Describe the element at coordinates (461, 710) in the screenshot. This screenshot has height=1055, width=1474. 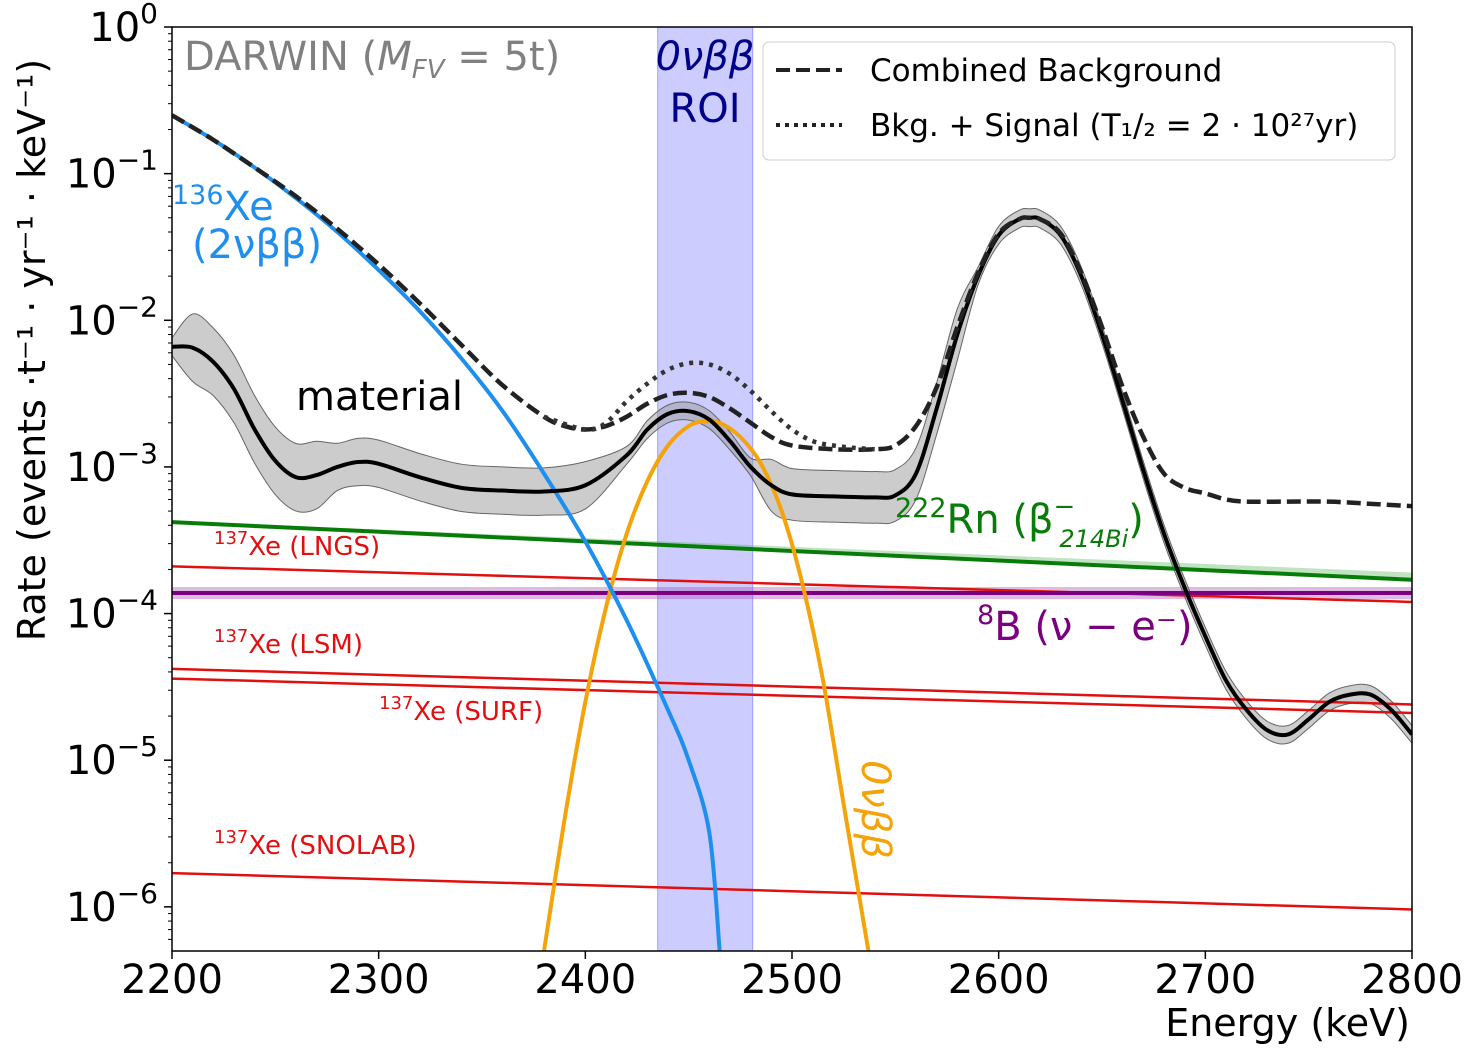
I see `surf-label: 137Xe (SURF)` at that location.